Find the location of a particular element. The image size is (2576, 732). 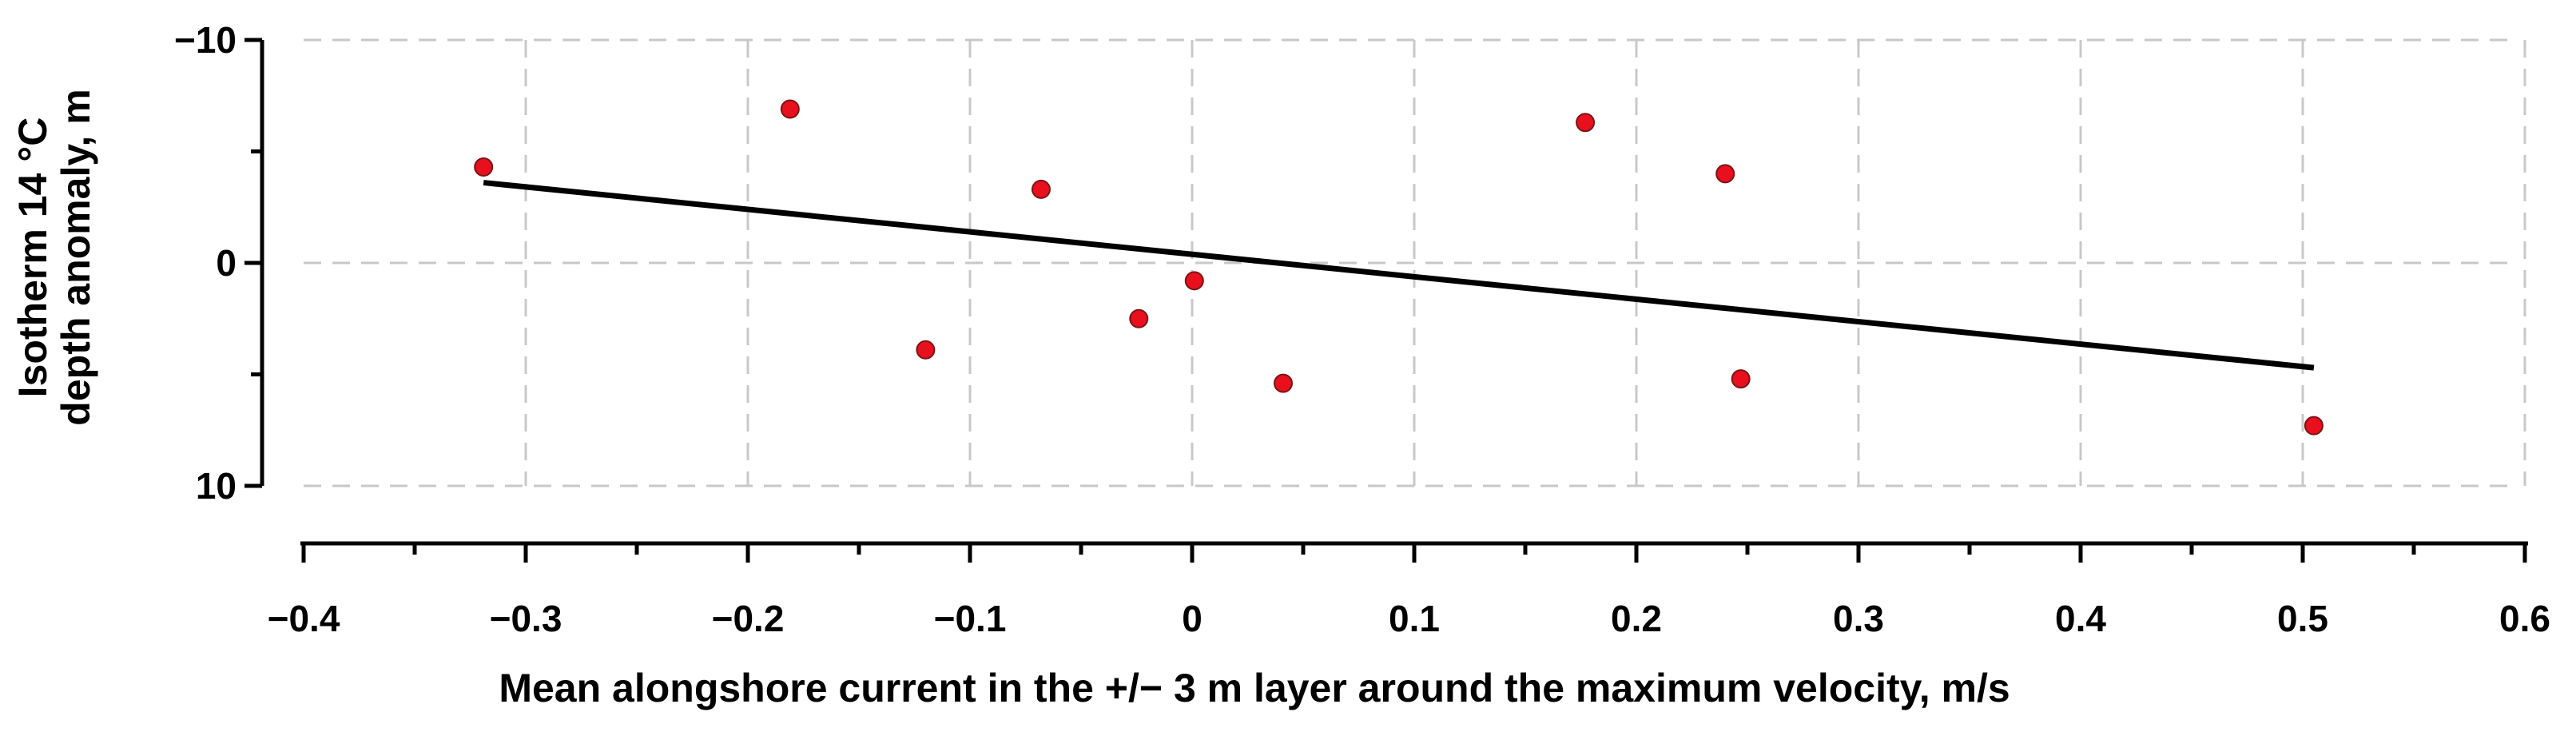

x-tick-label: 0.4 is located at coordinates (2080, 618).